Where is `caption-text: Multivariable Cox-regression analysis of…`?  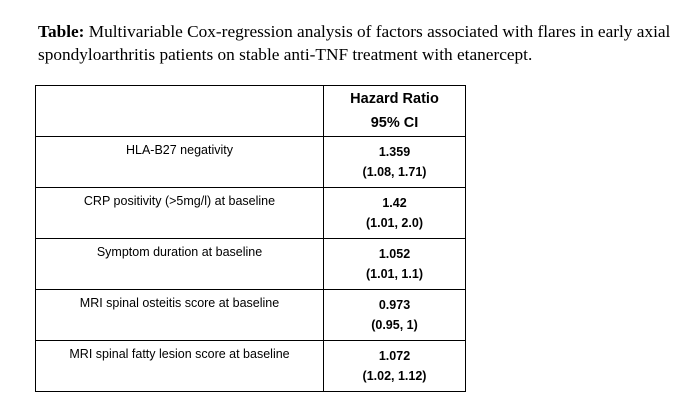 caption-text: Multivariable Cox-regression analysis of… is located at coordinates (354, 43).